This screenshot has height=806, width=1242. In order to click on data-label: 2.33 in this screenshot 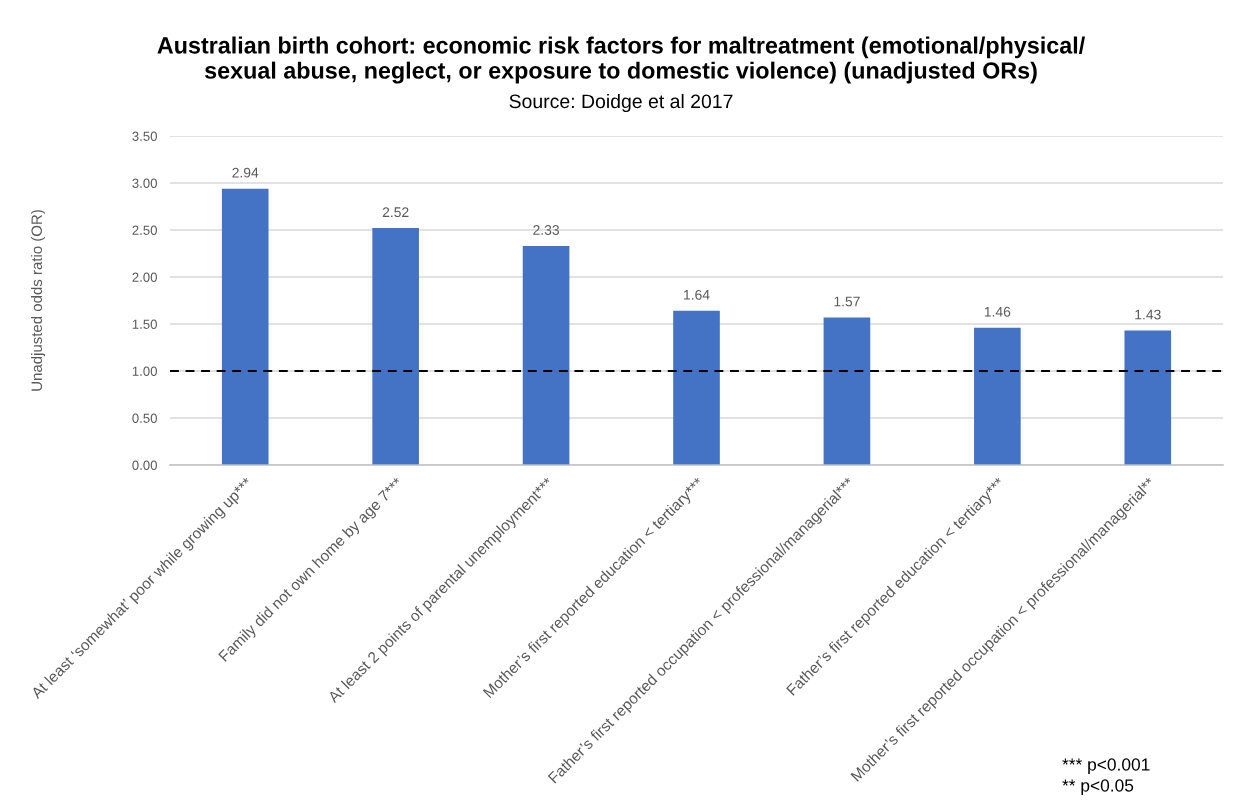, I will do `click(546, 230)`.